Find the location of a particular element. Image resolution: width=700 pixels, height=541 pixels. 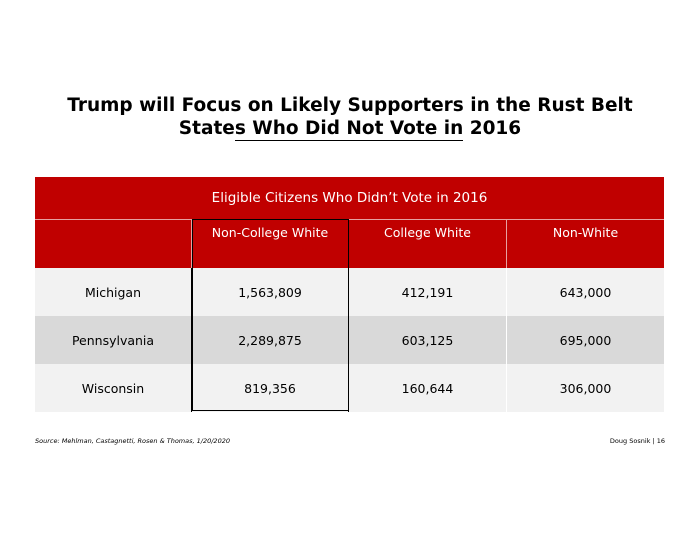

table-row: Pennsylvania 2,289,875 603,125 695,000 is located at coordinates (349, 340).